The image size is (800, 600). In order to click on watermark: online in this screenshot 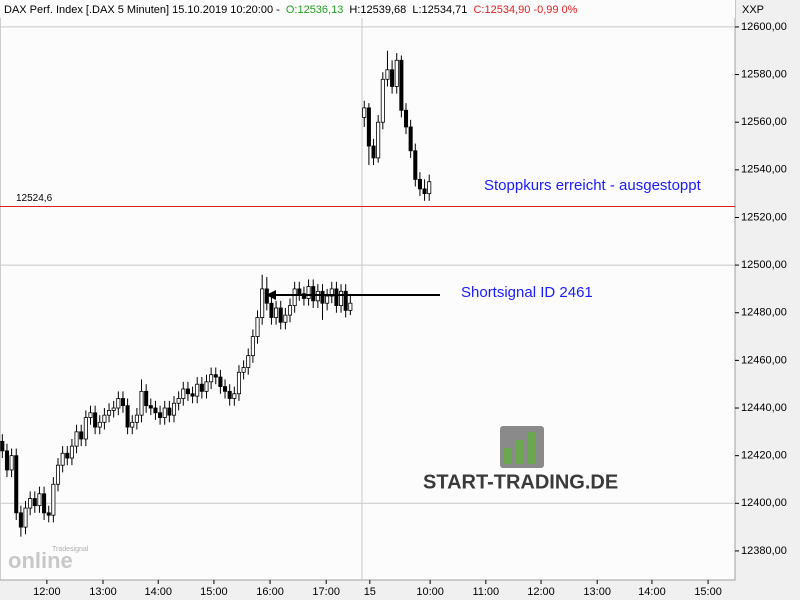, I will do `click(40, 560)`.